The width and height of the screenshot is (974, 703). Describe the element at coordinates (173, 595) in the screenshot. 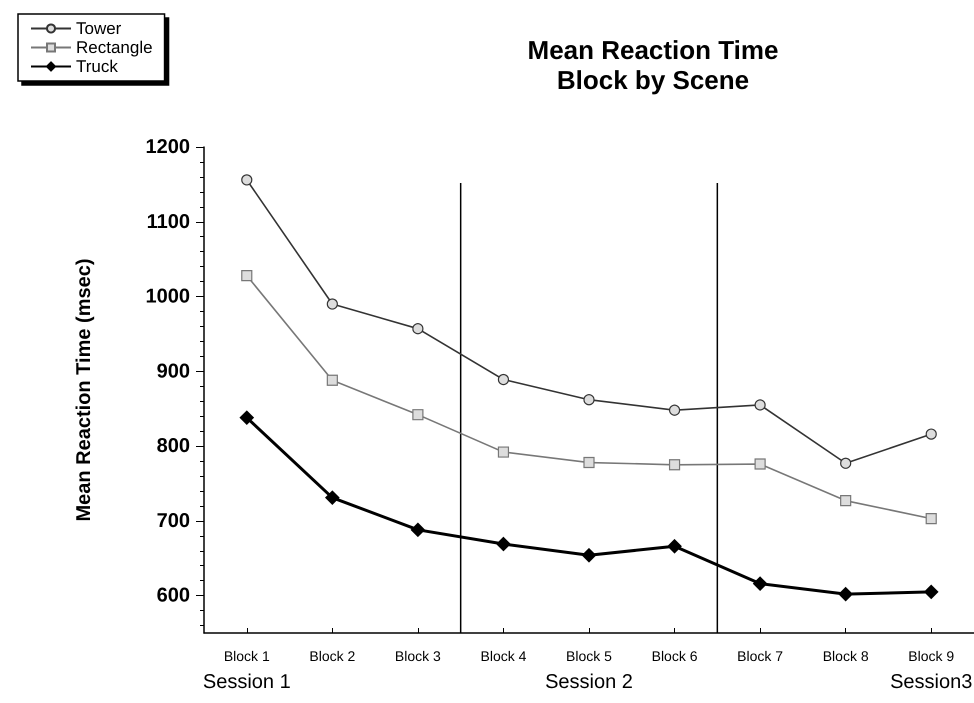

I see `y-tick-label: 600` at that location.